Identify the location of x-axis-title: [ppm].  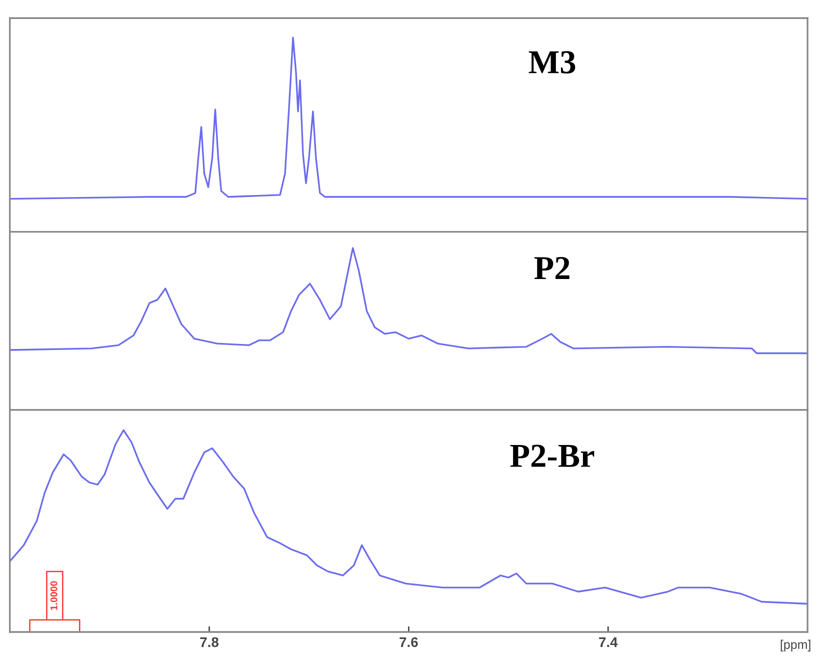
(795, 646).